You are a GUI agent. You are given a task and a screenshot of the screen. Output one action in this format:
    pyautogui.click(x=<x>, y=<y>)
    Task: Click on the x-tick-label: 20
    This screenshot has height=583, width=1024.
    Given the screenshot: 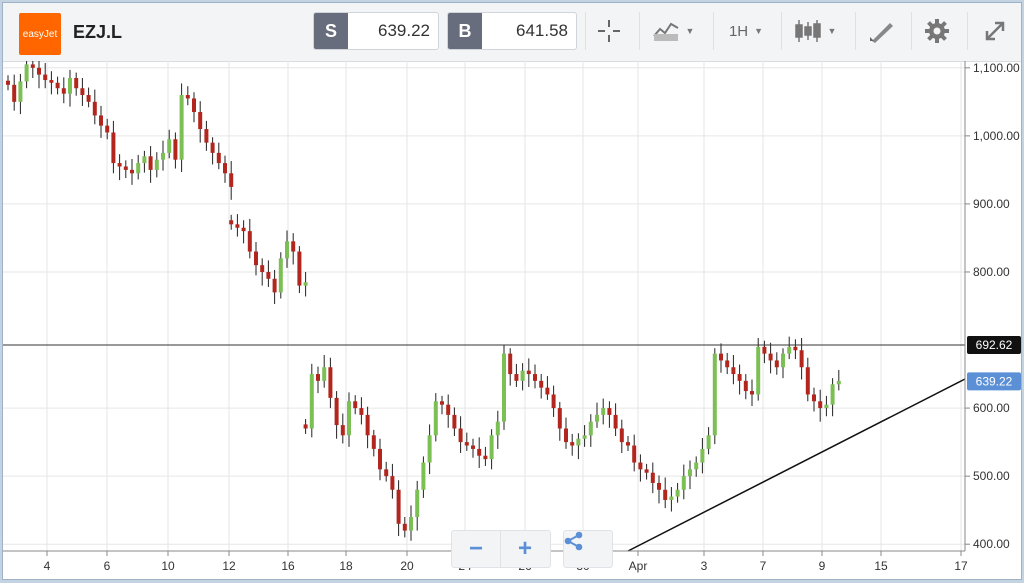 What is the action you would take?
    pyautogui.click(x=407, y=566)
    